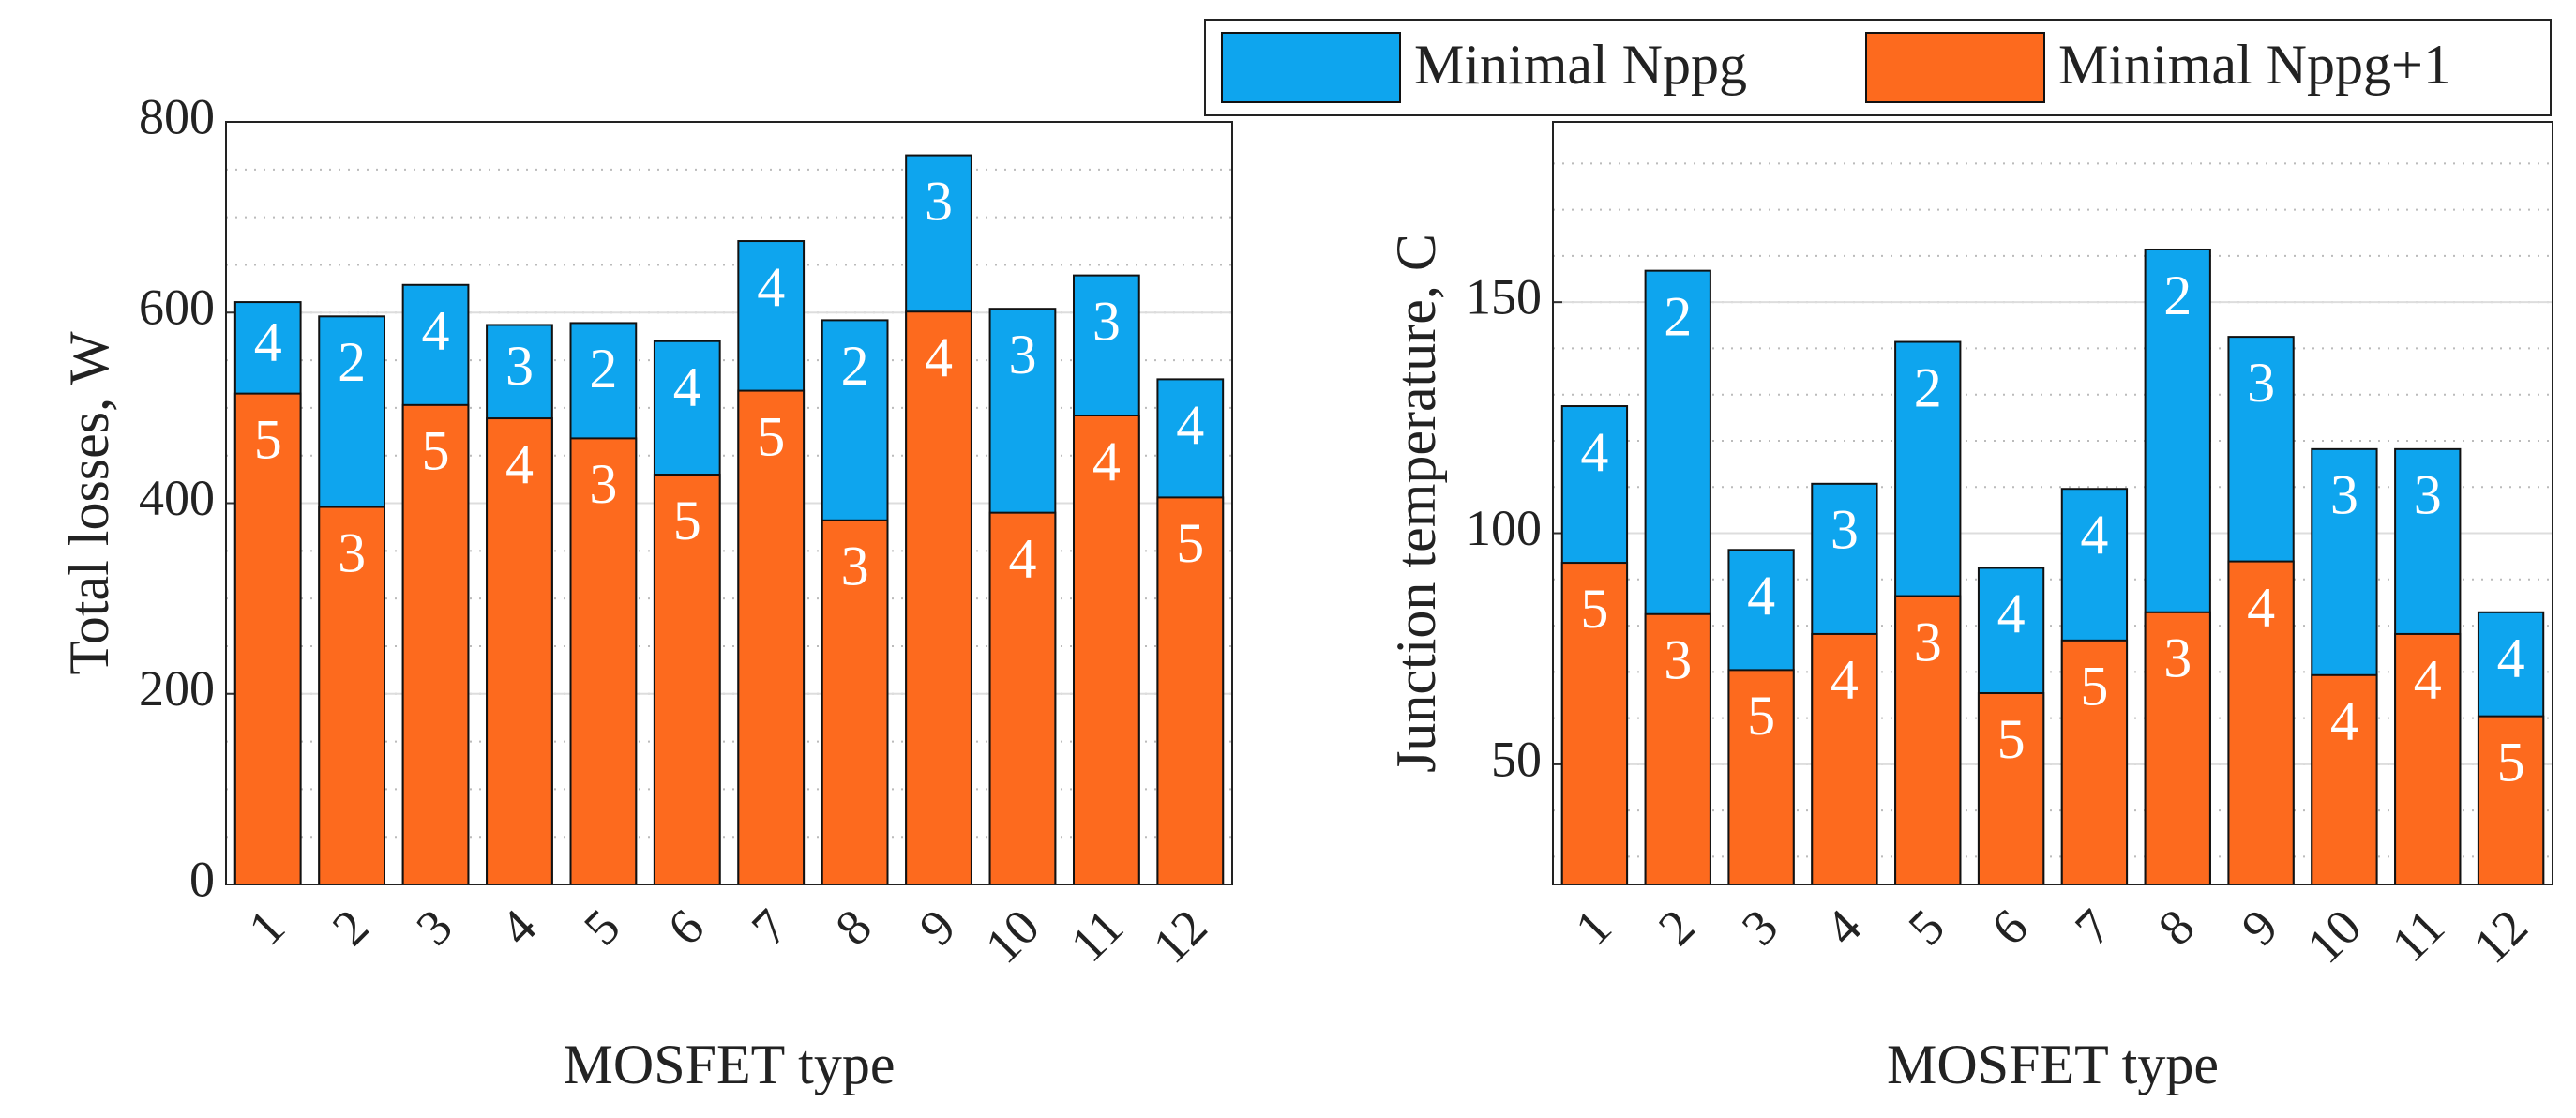  Describe the element at coordinates (177, 116) in the screenshot. I see `y-tick-label: 800` at that location.